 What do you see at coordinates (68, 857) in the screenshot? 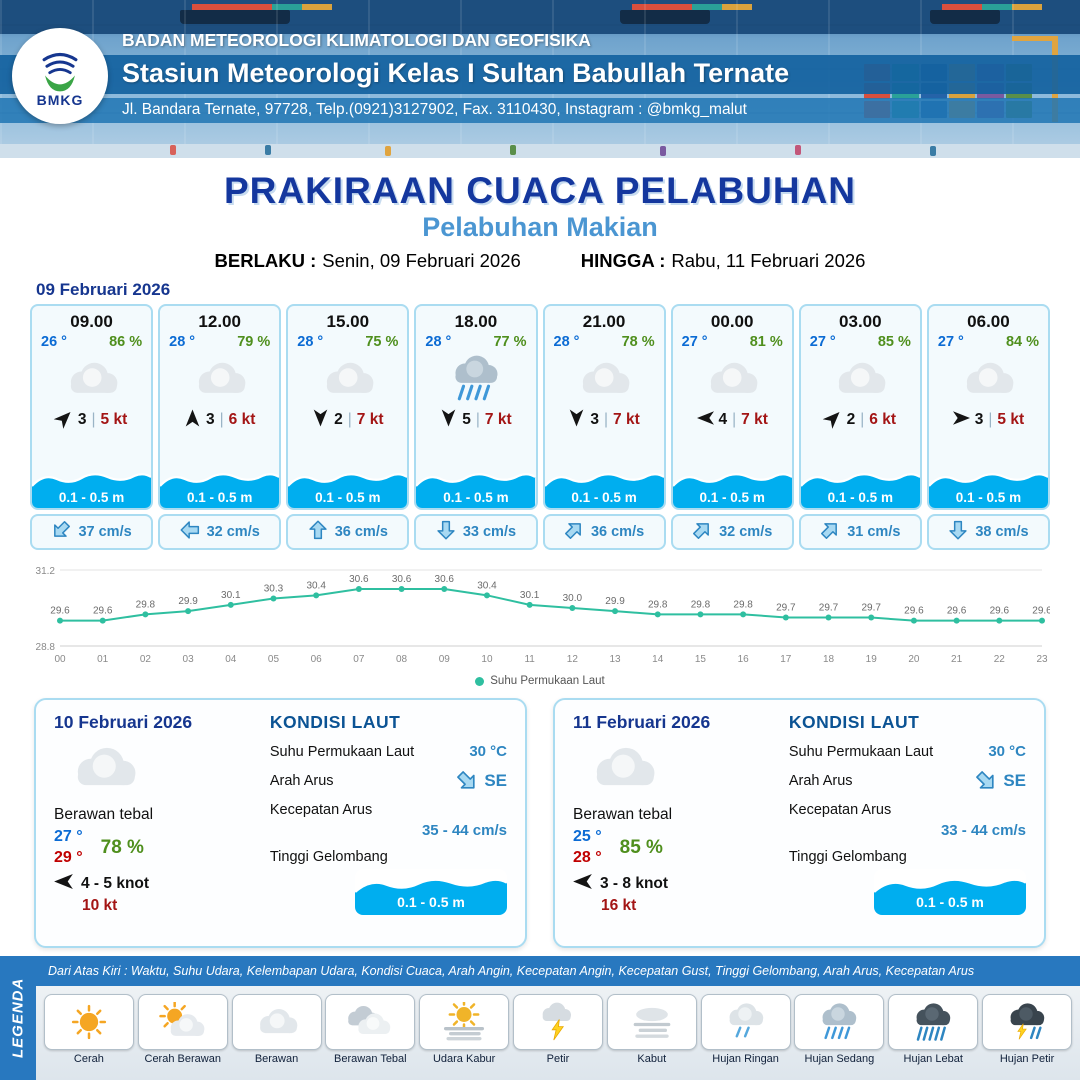
I see `temp-max: 29 °` at bounding box center [68, 857].